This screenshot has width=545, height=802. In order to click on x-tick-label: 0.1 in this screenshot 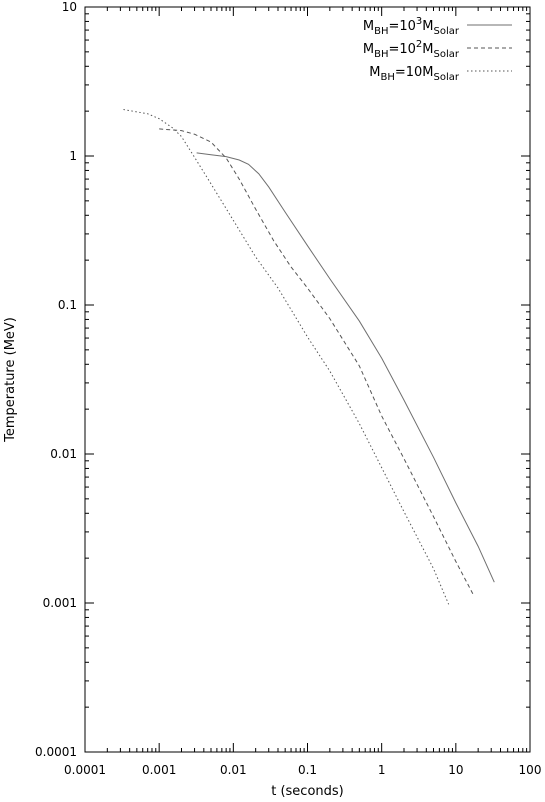, I will do `click(307, 770)`.